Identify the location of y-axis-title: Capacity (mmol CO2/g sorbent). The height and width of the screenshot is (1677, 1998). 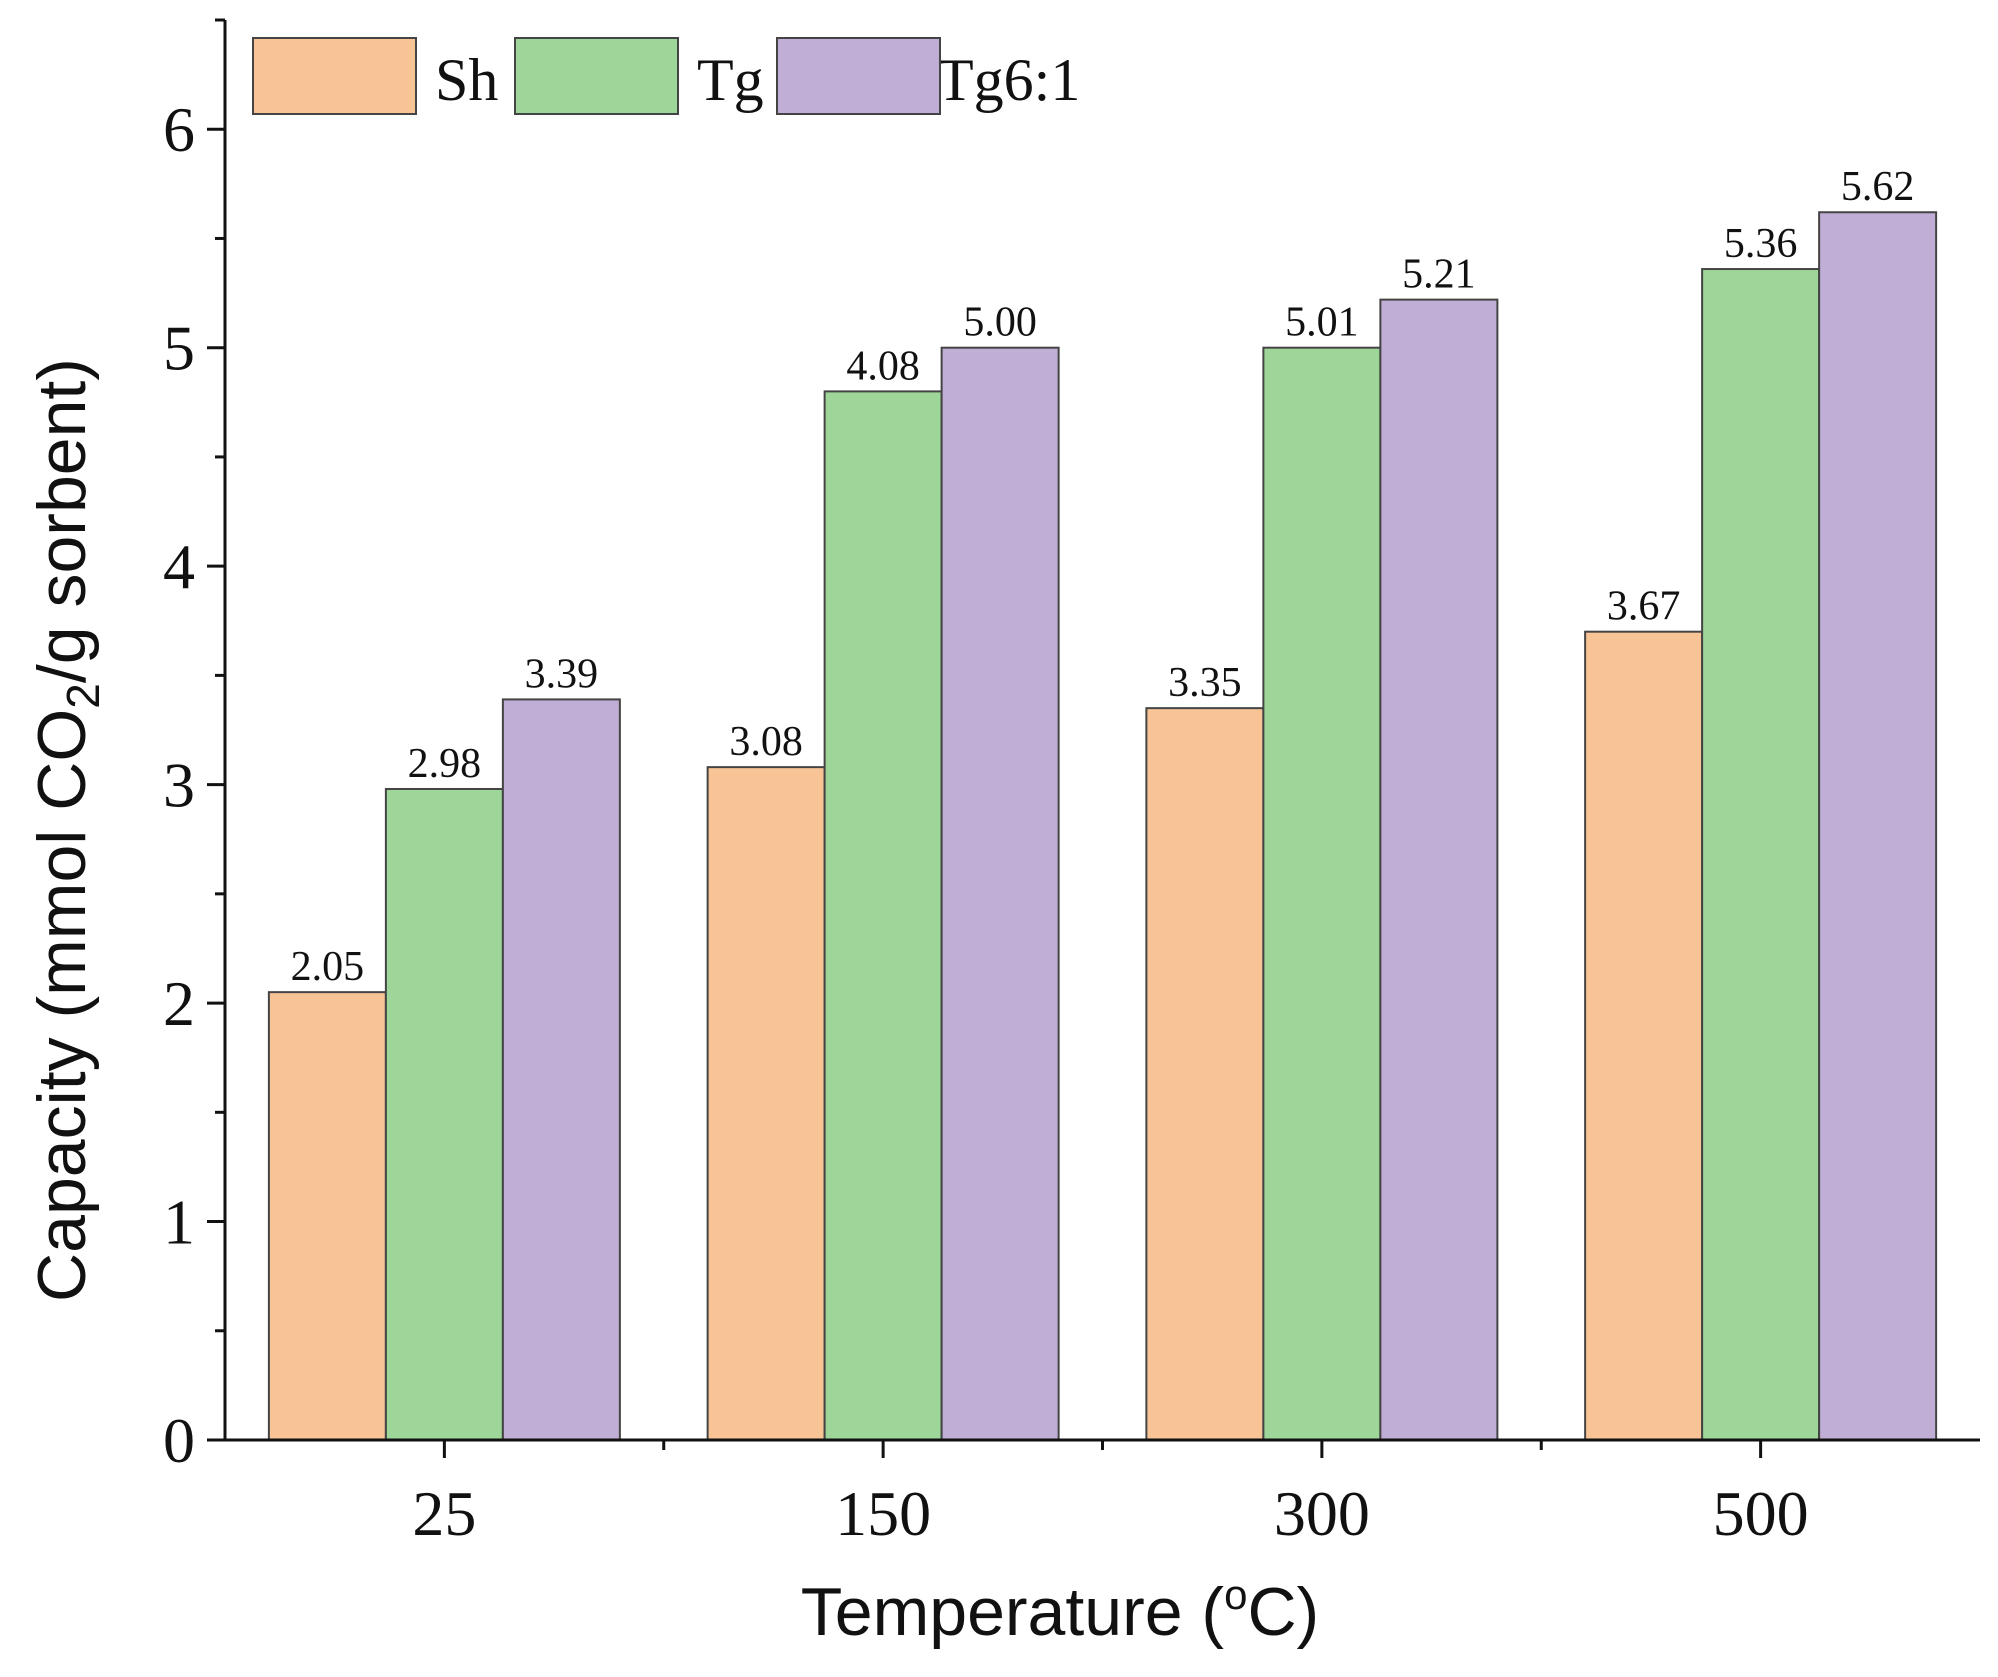
(66, 830).